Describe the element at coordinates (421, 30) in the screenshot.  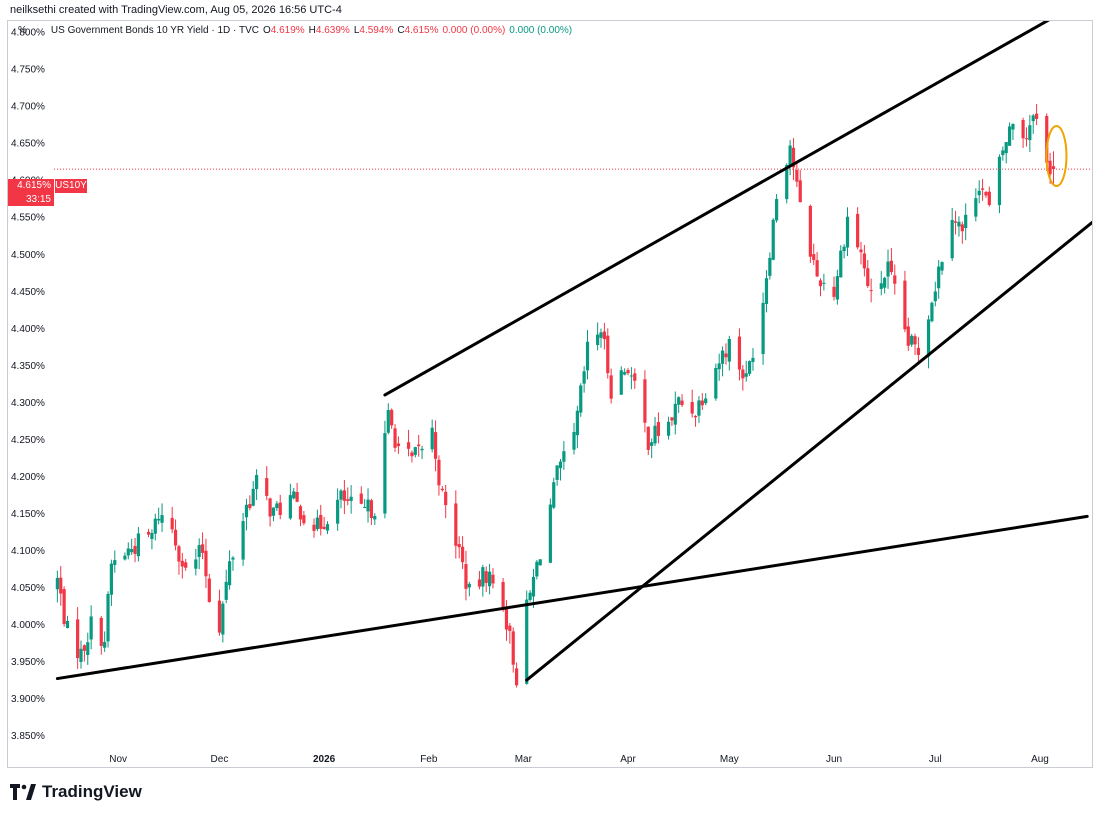
I see `legend-close: 4.615%` at that location.